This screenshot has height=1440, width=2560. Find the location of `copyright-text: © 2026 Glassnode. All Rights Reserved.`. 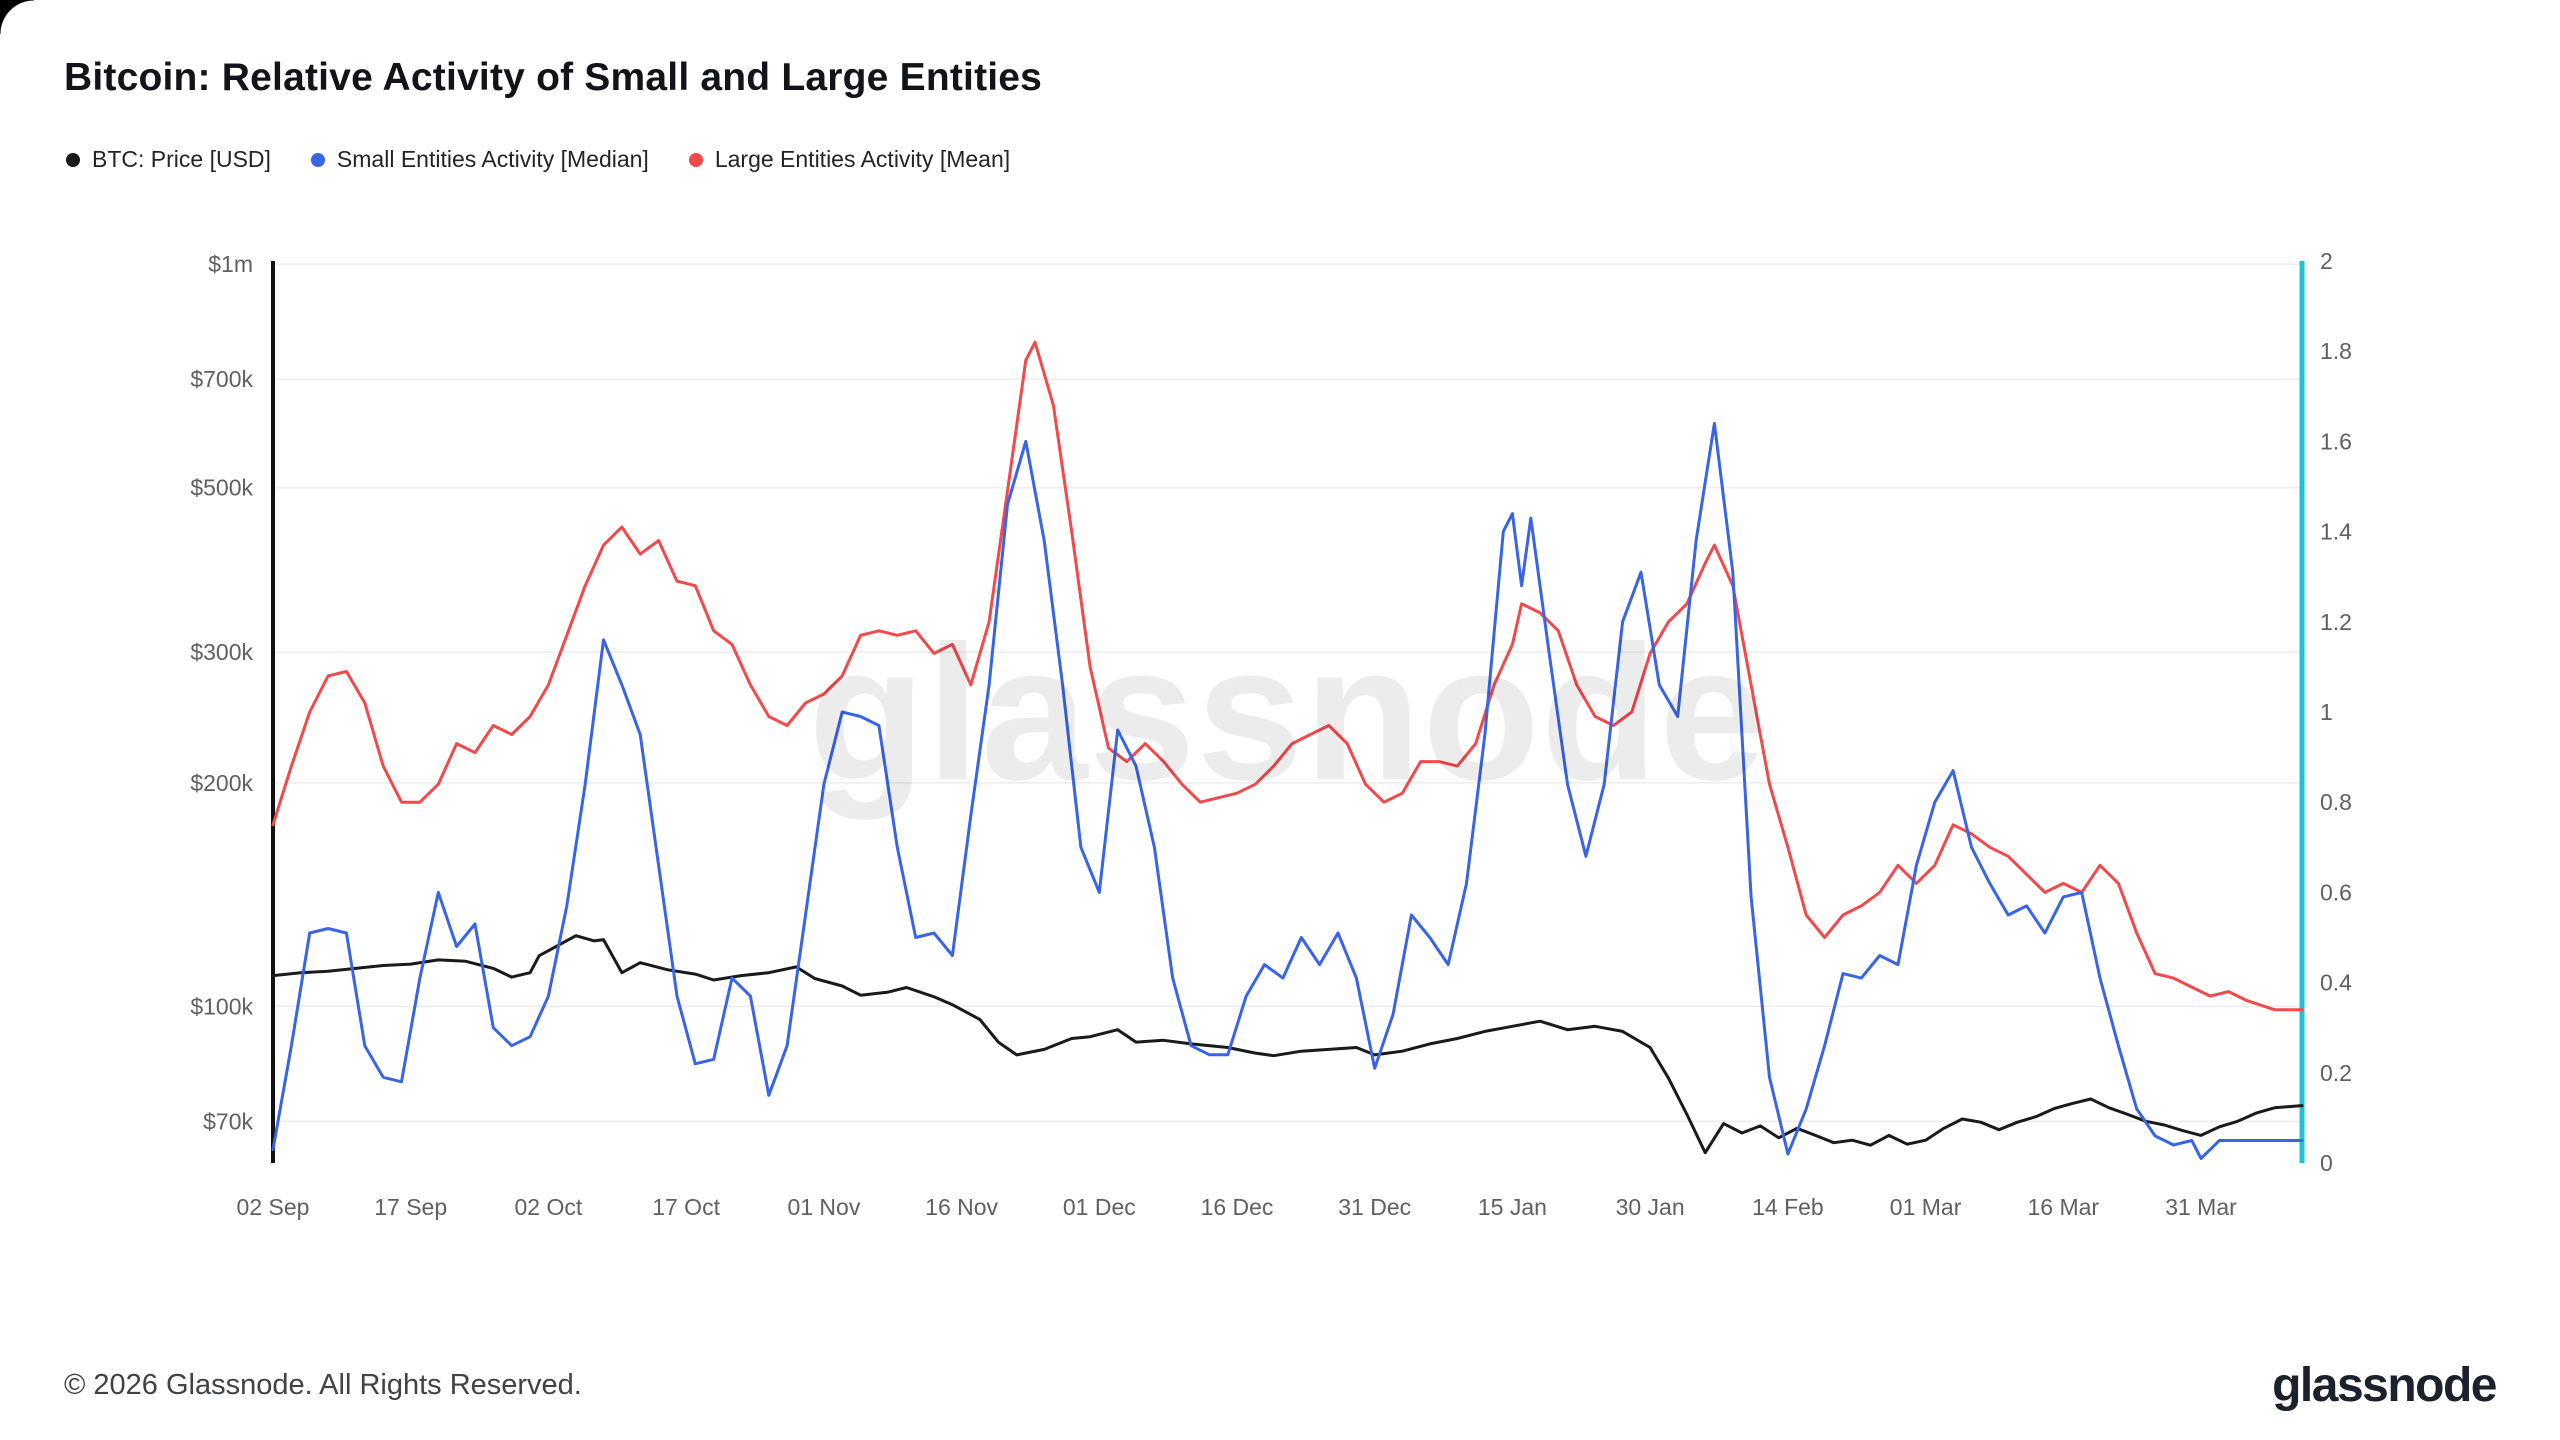

copyright-text: © 2026 Glassnode. All Rights Reserved. is located at coordinates (323, 1384).